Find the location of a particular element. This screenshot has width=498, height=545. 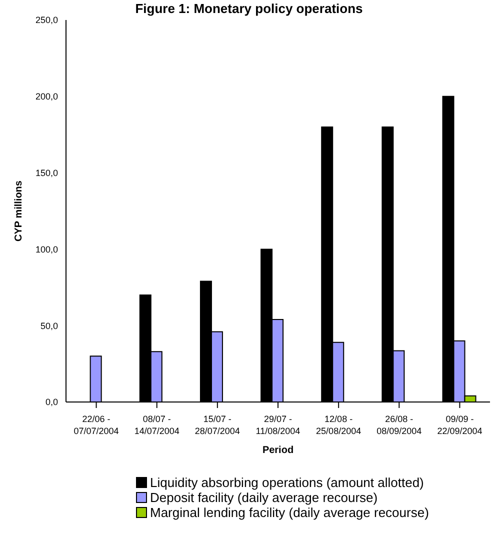

legend-label: Liquidity absorbing operations (amount allotted) is located at coordinates (287, 482).